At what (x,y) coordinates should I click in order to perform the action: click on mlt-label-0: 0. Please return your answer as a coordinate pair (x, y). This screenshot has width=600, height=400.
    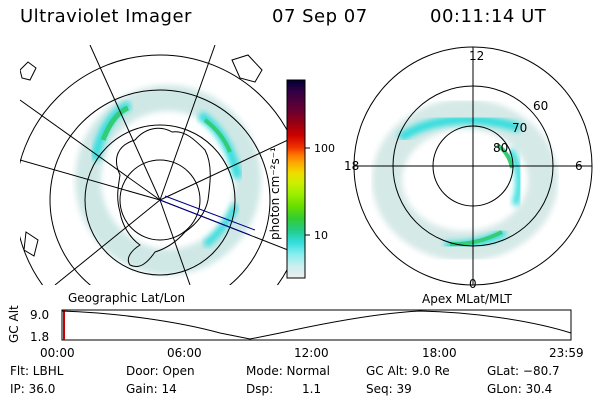
    Looking at the image, I should click on (473, 284).